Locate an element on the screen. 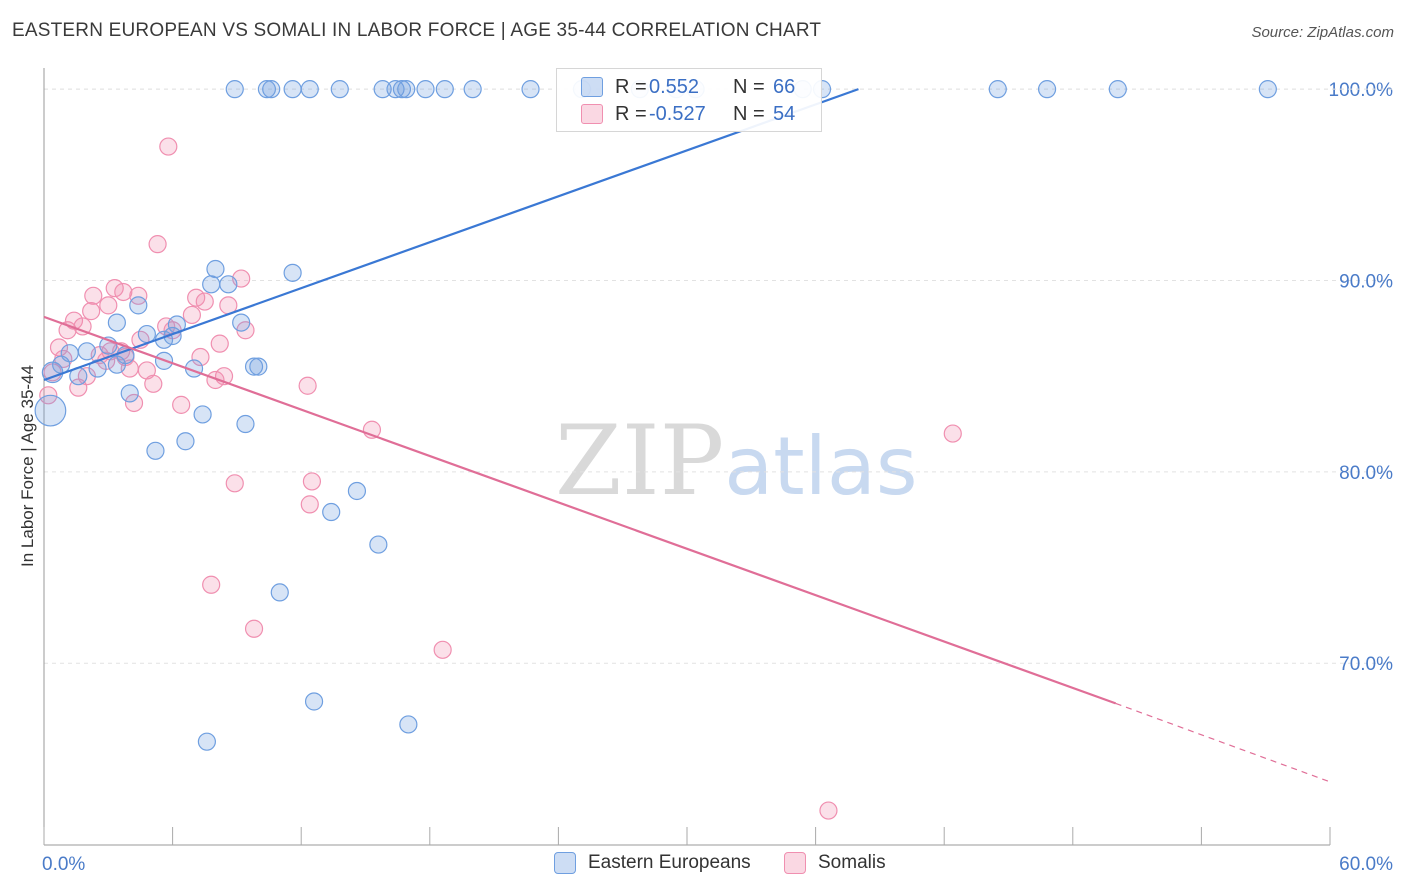 The width and height of the screenshot is (1406, 892). stats-legend: R = 0.552 N = 66 R = -0.527 N = 54 is located at coordinates (689, 100).